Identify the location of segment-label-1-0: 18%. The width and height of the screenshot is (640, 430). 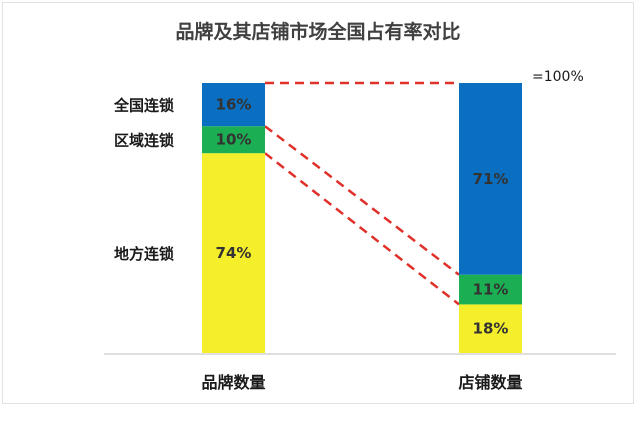
(491, 329).